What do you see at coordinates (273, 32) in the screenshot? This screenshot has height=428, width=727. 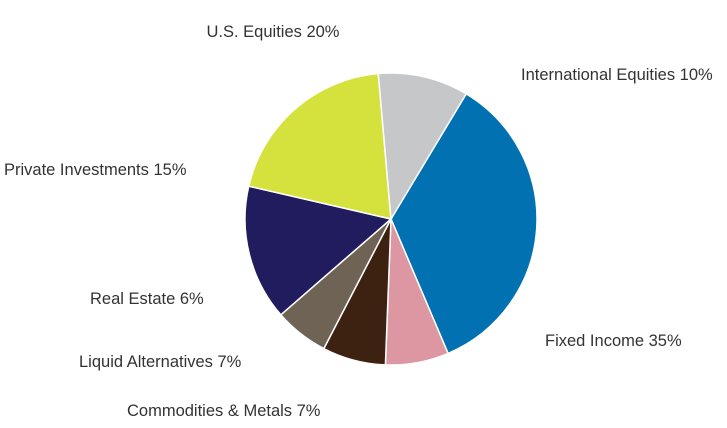 I see `label-us-equities: U.S. Equities 20%` at bounding box center [273, 32].